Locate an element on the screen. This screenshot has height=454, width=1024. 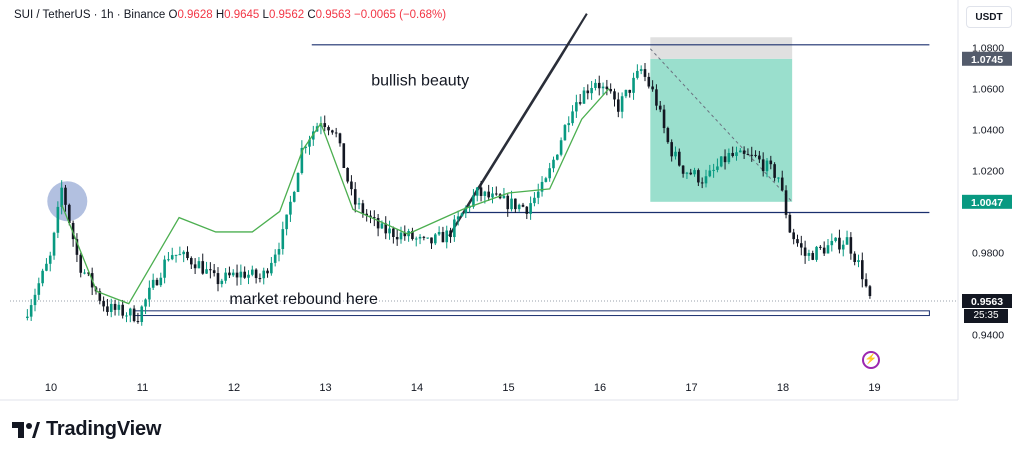
open-value: 0.9628 is located at coordinates (195, 15).